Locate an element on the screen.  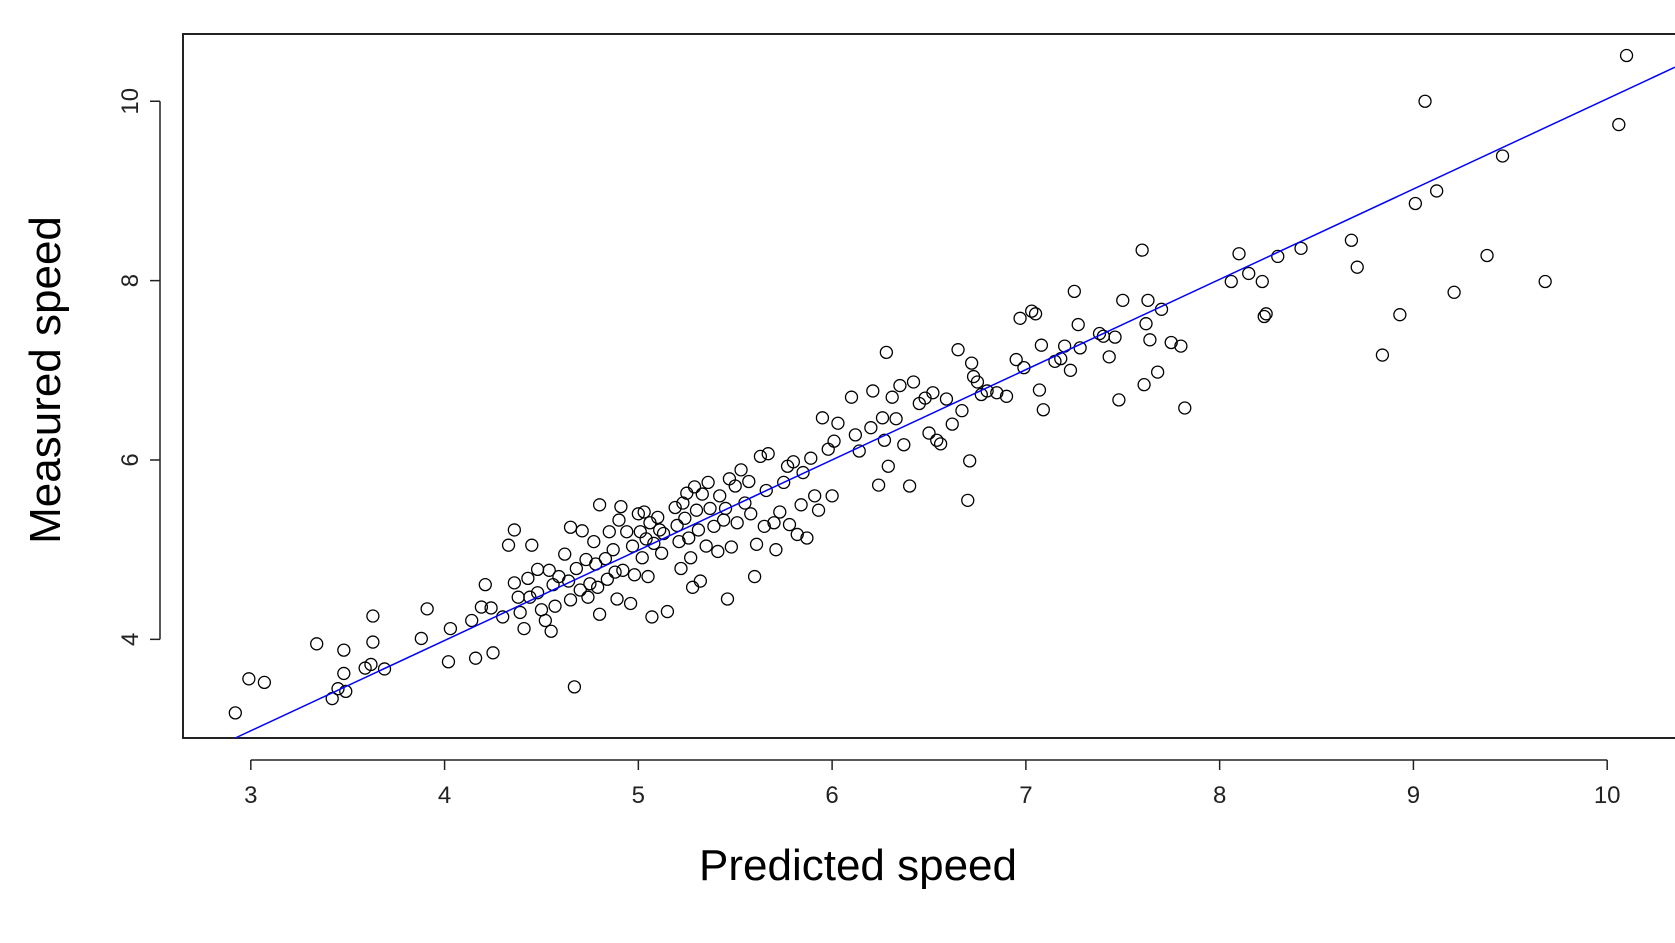
y-tick-label: 8 is located at coordinates (130, 280).